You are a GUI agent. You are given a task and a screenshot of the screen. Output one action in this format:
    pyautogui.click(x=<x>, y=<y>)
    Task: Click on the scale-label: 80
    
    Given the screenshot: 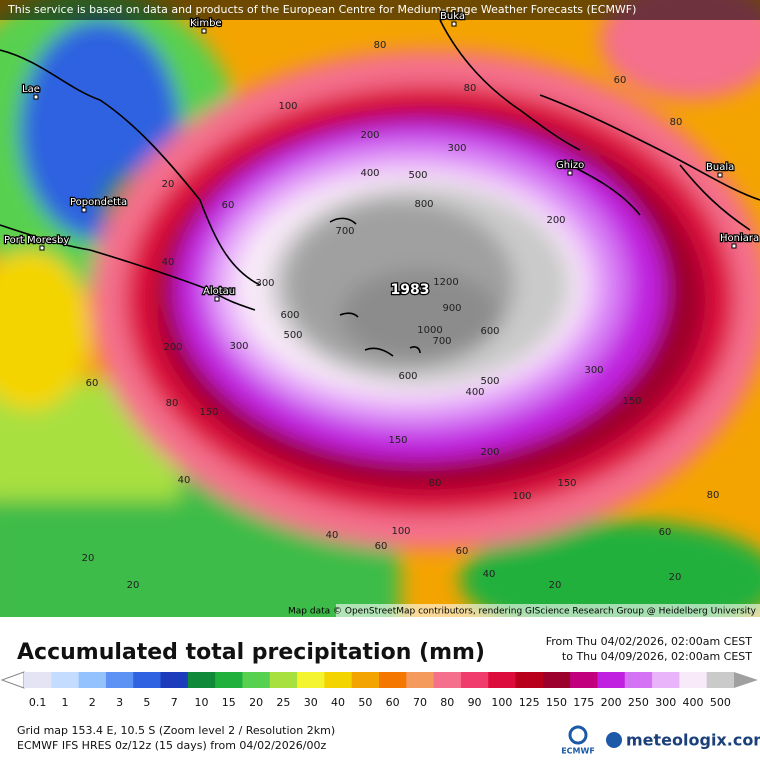 What is the action you would take?
    pyautogui.click(x=447, y=702)
    